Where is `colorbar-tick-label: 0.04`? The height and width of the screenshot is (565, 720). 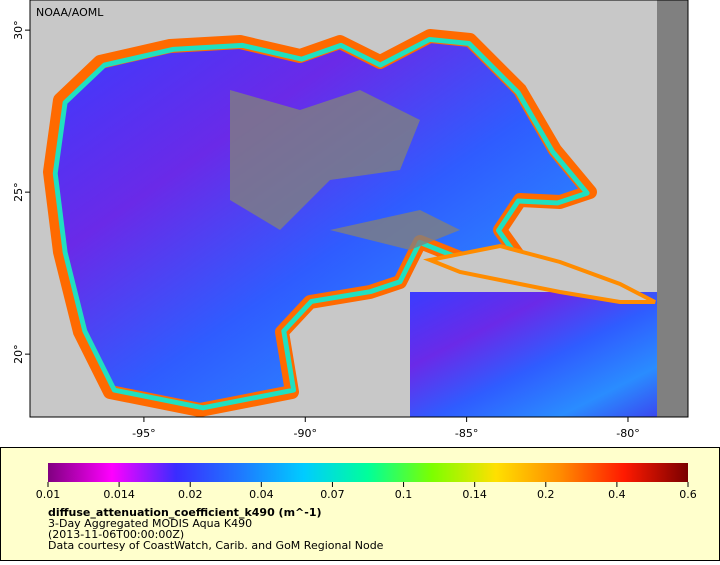
colorbar-tick-label: 0.04 is located at coordinates (261, 494).